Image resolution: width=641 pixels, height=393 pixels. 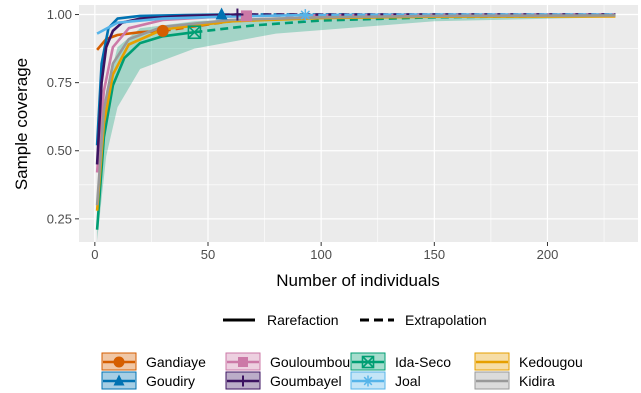 I want to click on legend-label-goumbayel: Goumbayel, so click(x=306, y=381).